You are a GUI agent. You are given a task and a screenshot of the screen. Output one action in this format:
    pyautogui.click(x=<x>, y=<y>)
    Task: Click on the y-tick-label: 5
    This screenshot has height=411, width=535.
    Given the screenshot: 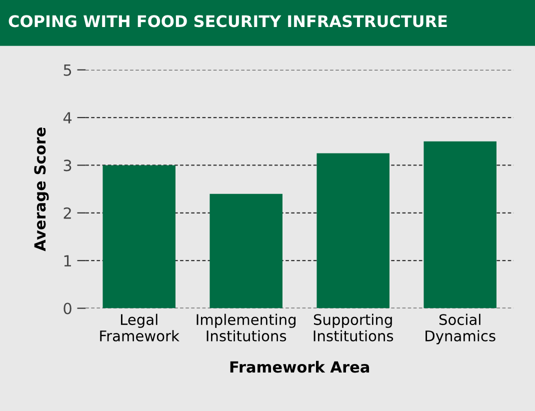 What is the action you would take?
    pyautogui.click(x=68, y=70)
    